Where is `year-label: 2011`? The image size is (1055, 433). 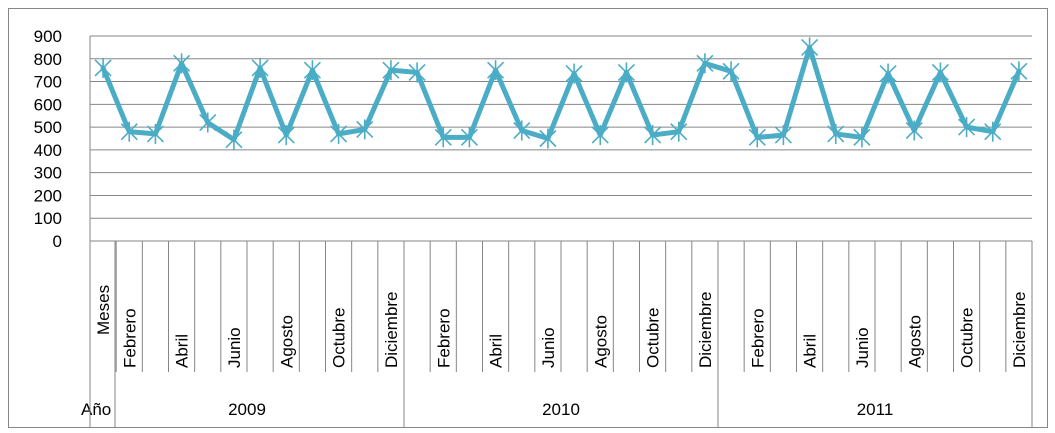 year-label: 2011 is located at coordinates (875, 409).